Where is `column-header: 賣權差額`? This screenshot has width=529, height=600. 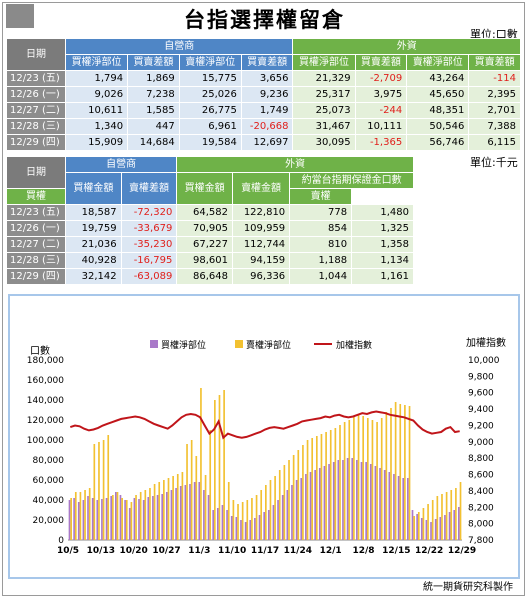 column-header: 賣權差額 is located at coordinates (149, 188).